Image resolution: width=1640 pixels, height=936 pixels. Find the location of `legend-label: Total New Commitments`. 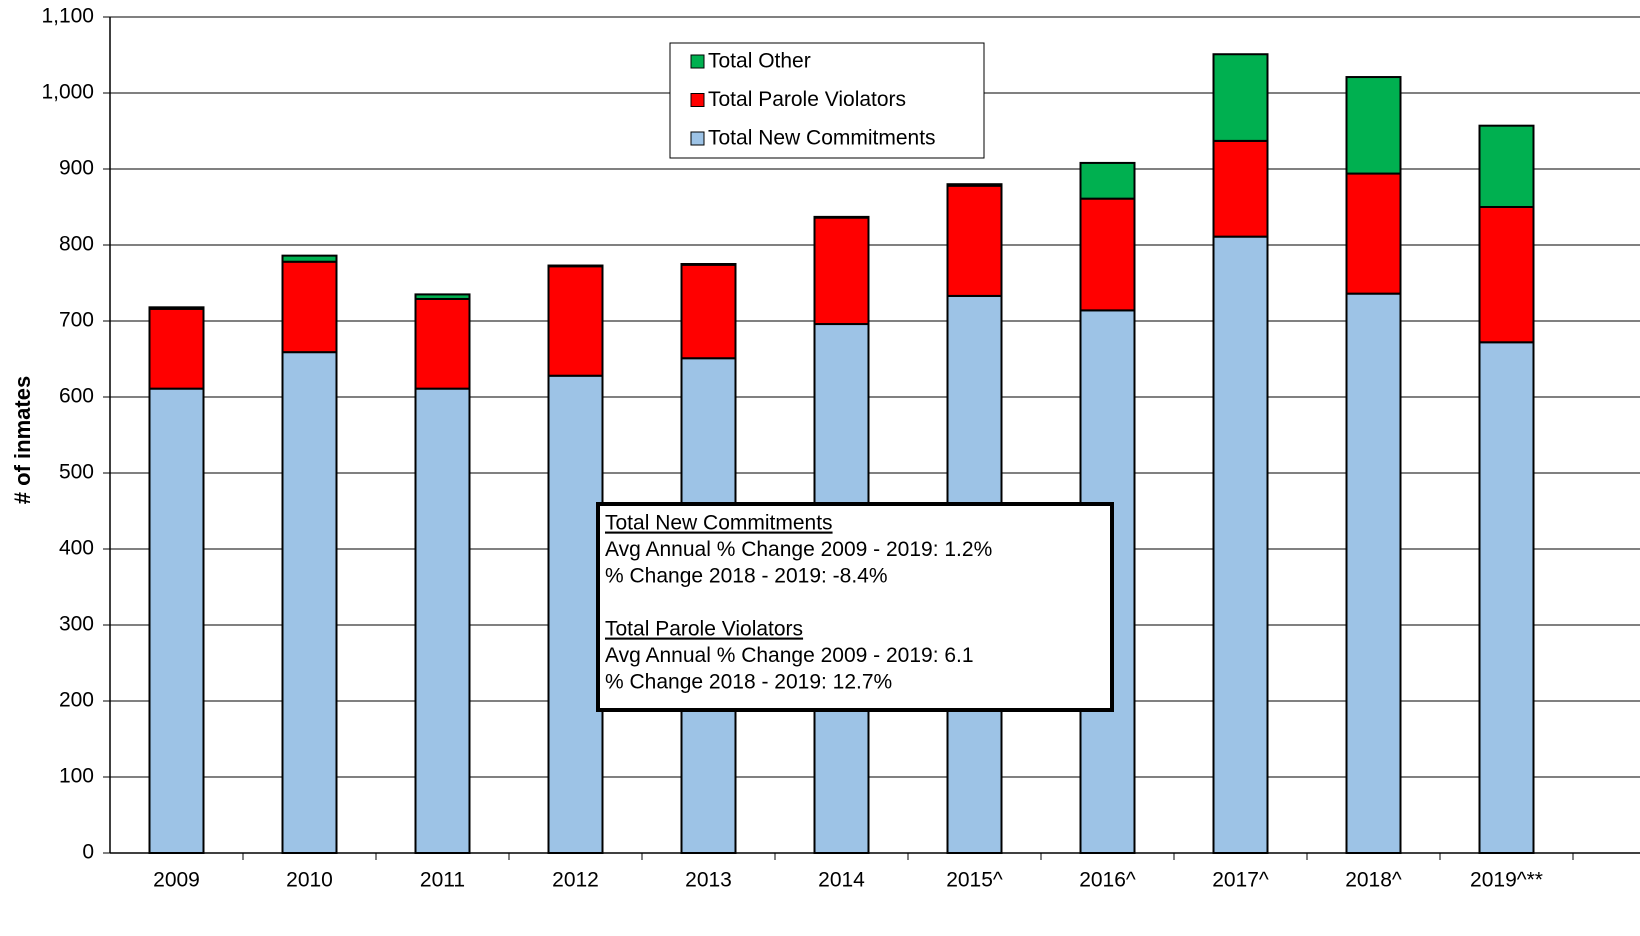

legend-label: Total New Commitments is located at coordinates (822, 138).